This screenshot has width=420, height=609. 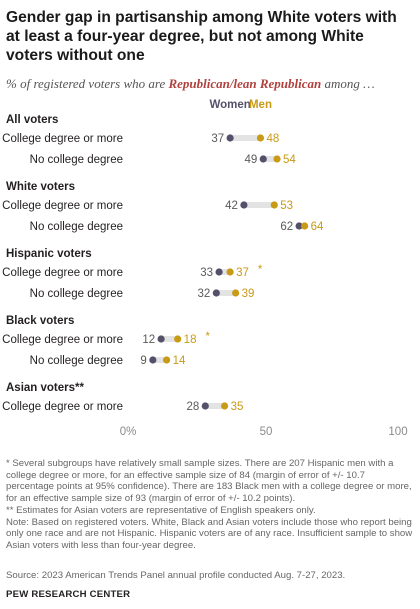 I want to click on group-label: All voters, so click(x=32, y=120).